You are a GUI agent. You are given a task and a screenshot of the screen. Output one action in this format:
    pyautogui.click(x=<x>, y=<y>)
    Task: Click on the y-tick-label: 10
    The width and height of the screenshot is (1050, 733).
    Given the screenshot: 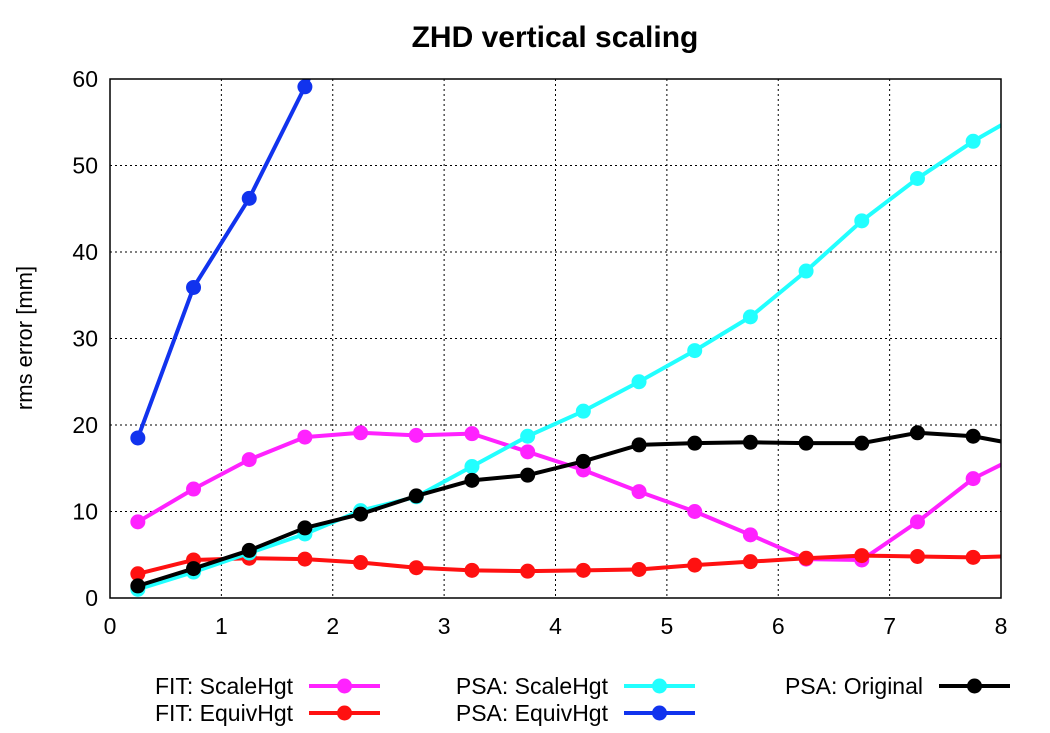 What is the action you would take?
    pyautogui.click(x=85, y=512)
    